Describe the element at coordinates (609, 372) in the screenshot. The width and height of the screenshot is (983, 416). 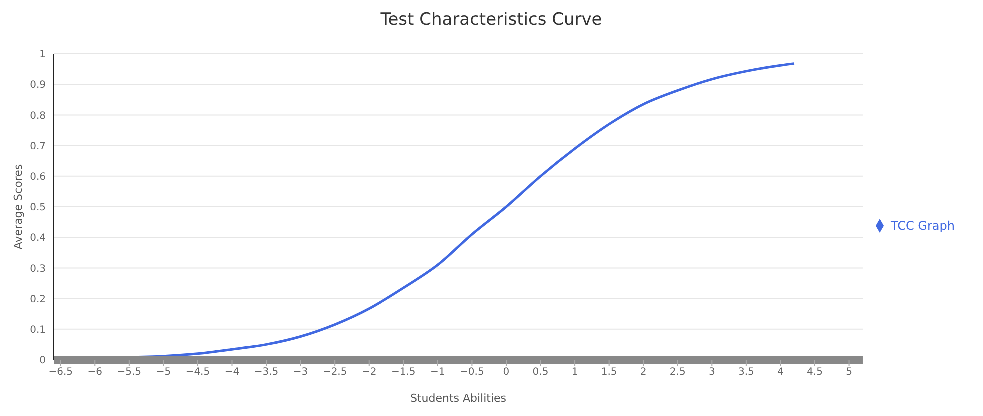
I see `x-tick-label: 1.5` at that location.